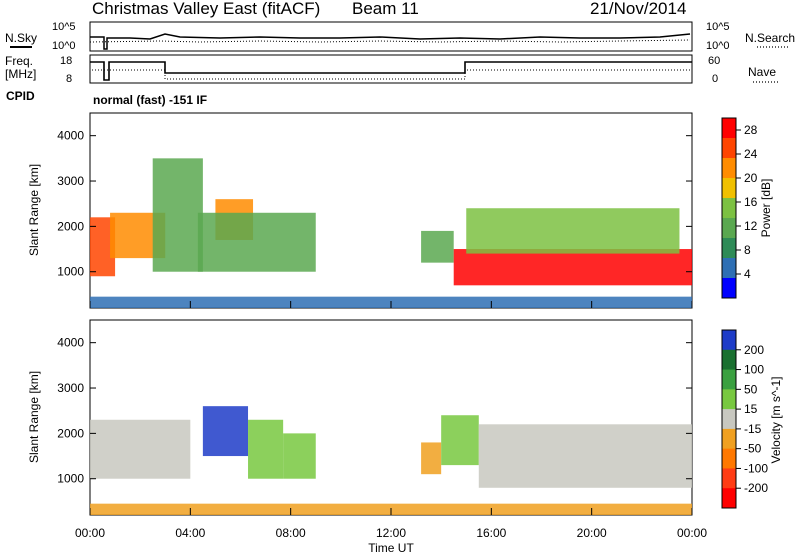  I want to click on date-label: 21/Nov/2014, so click(638, 9).